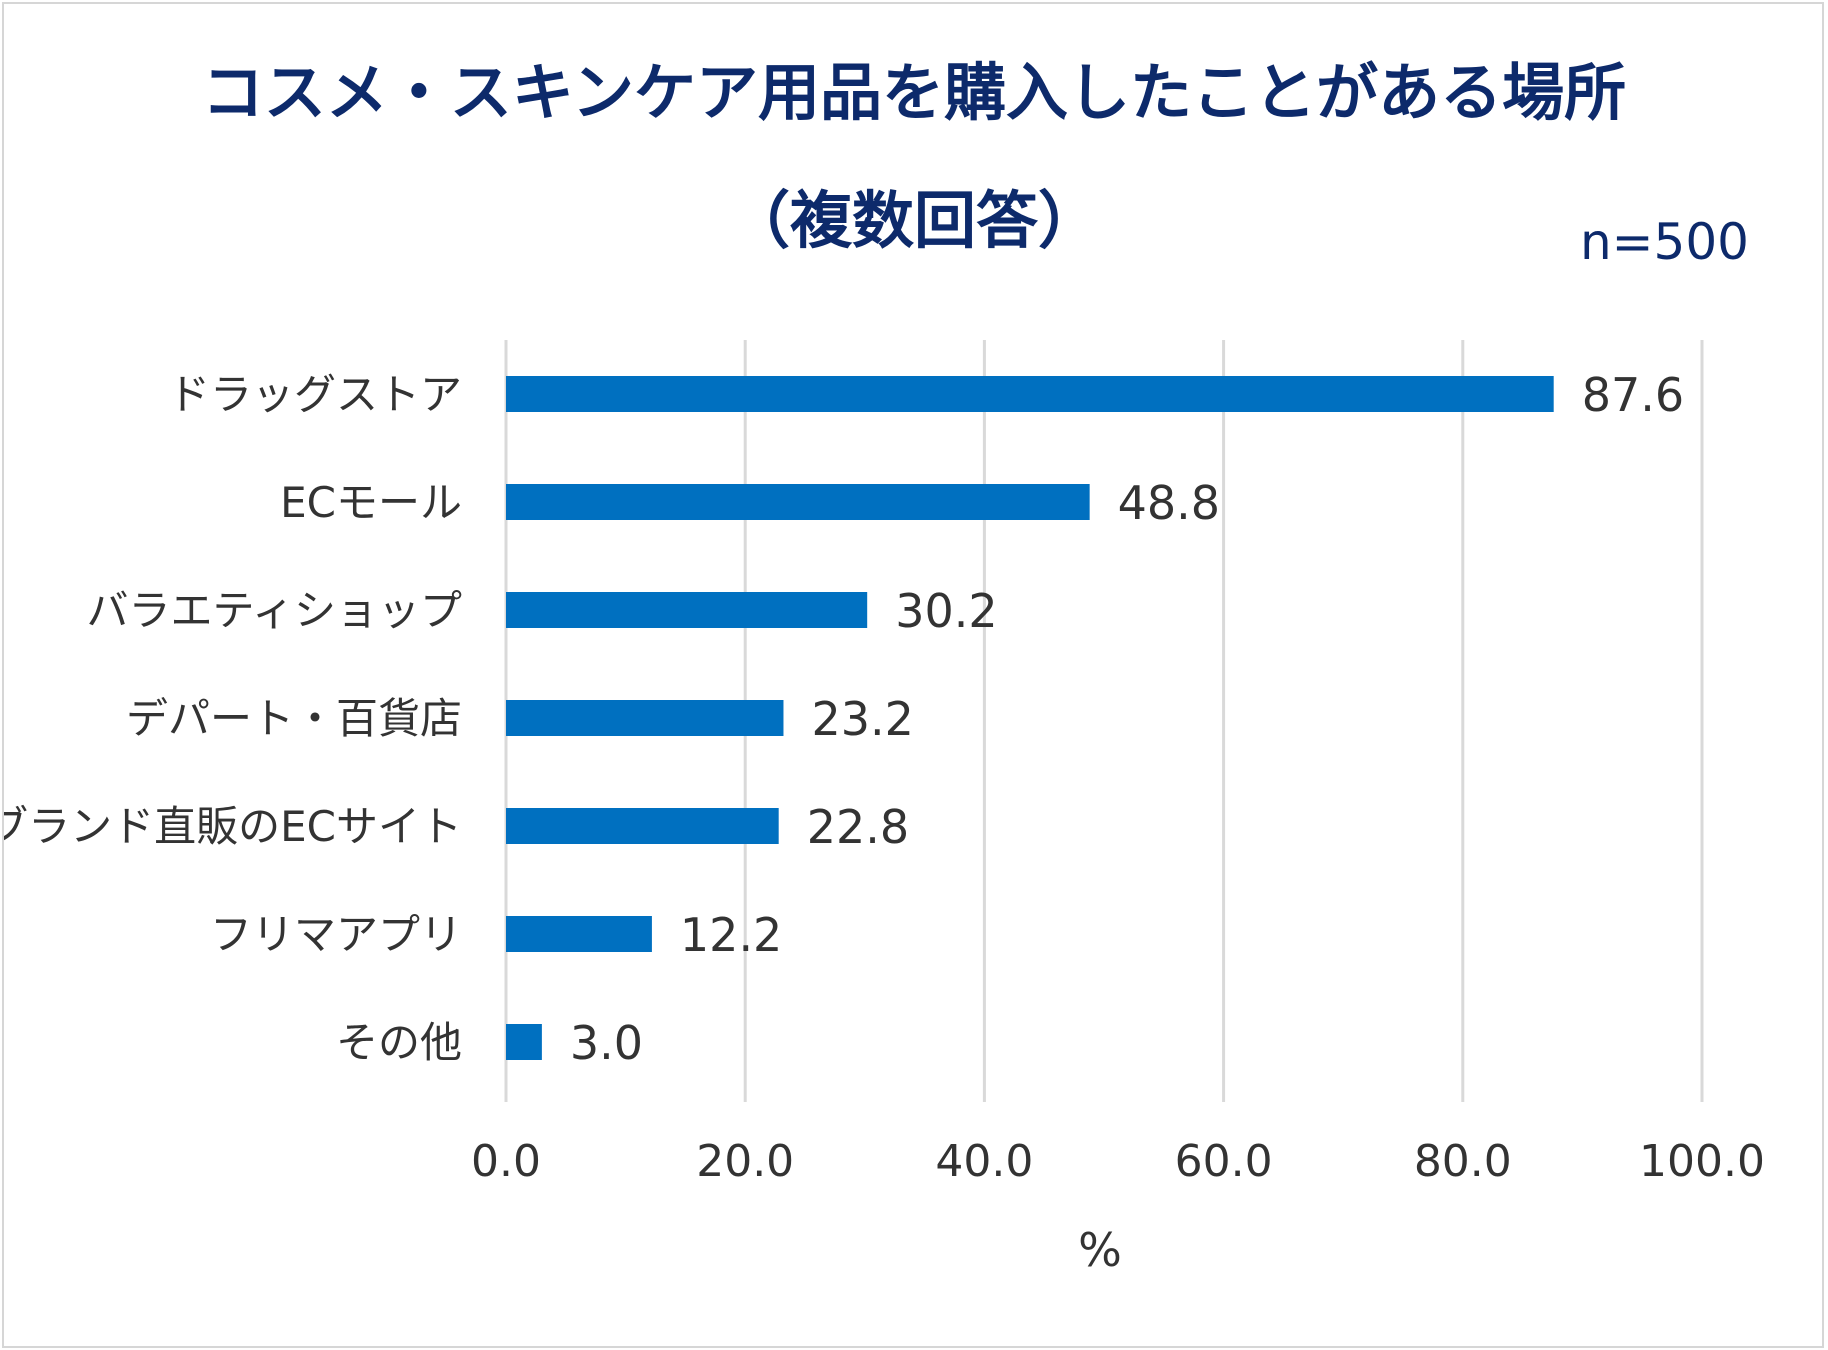 This screenshot has height=1350, width=1828. What do you see at coordinates (1664, 242) in the screenshot?
I see `sample-size-label: n=500` at bounding box center [1664, 242].